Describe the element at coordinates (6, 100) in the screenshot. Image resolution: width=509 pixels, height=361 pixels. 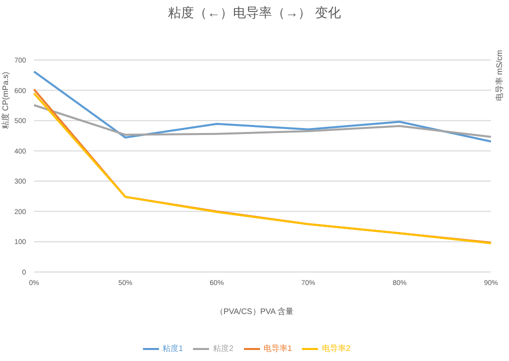
I see `y-axis-title: 粘度 CP(mPa.s)` at that location.